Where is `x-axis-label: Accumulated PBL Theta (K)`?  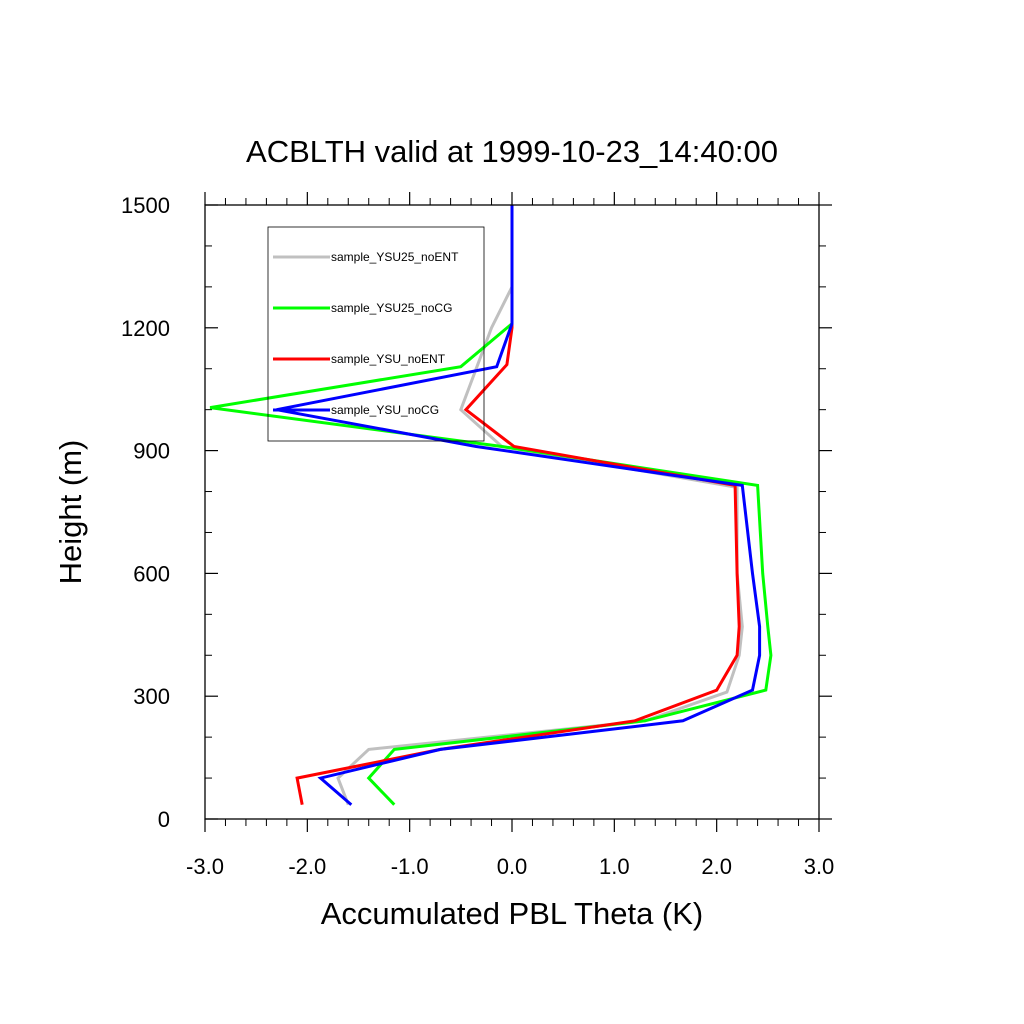
x-axis-label: Accumulated PBL Theta (K) is located at coordinates (512, 913).